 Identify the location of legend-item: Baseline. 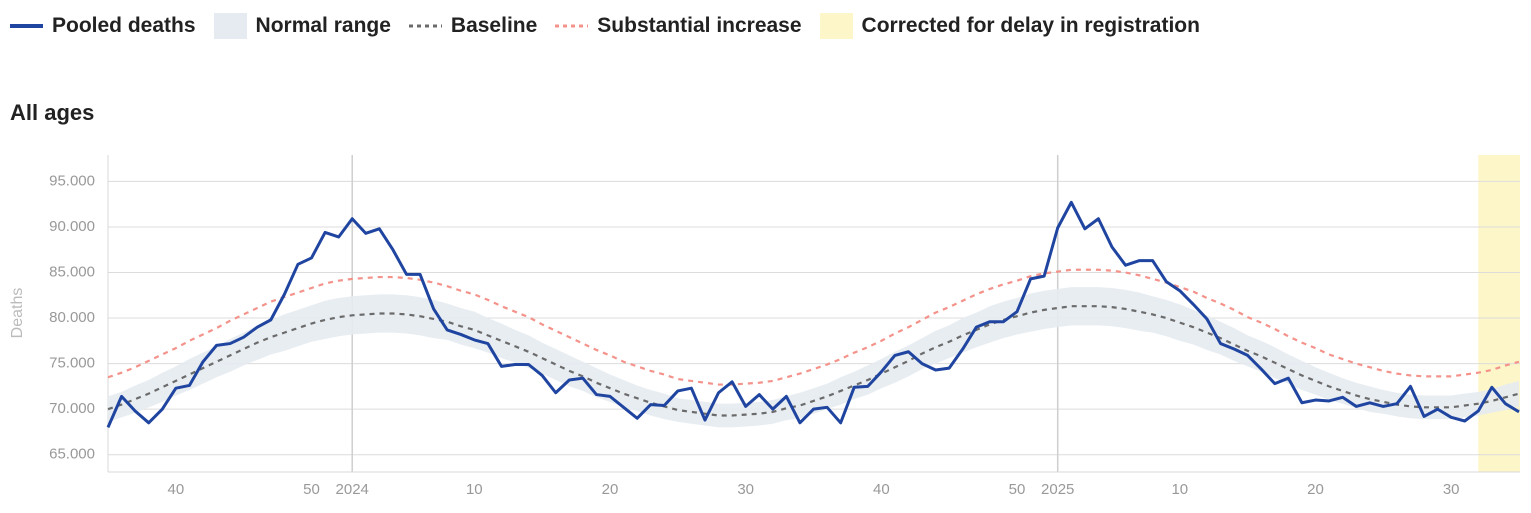
(473, 26).